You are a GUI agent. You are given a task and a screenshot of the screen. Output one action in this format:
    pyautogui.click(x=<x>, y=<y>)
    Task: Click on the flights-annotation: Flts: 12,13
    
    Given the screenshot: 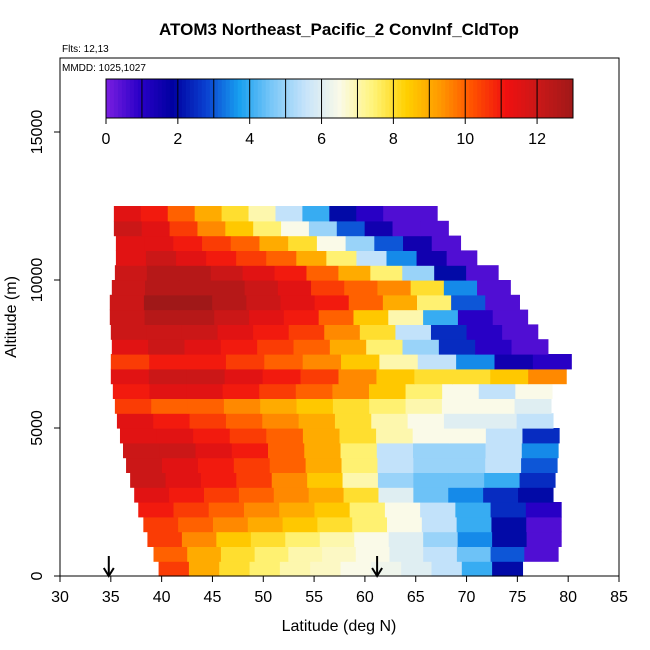 What is the action you would take?
    pyautogui.click(x=85, y=49)
    